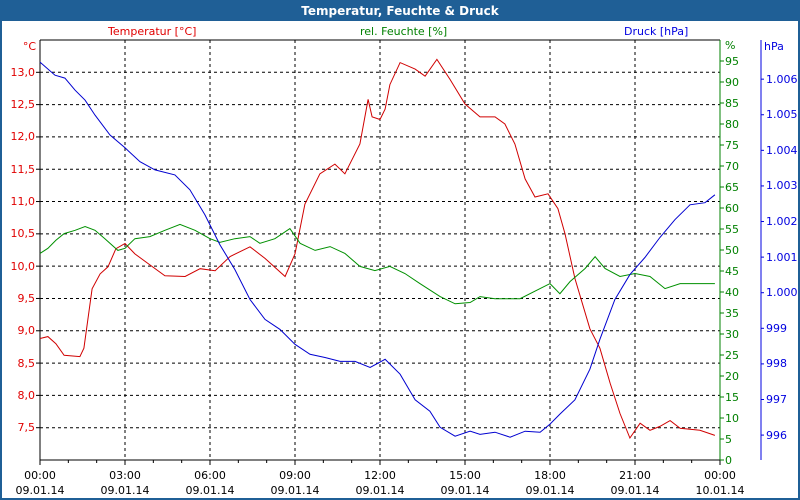 The height and width of the screenshot is (500, 800). I want to click on temp-tick-label: 13,0, so click(23, 72).